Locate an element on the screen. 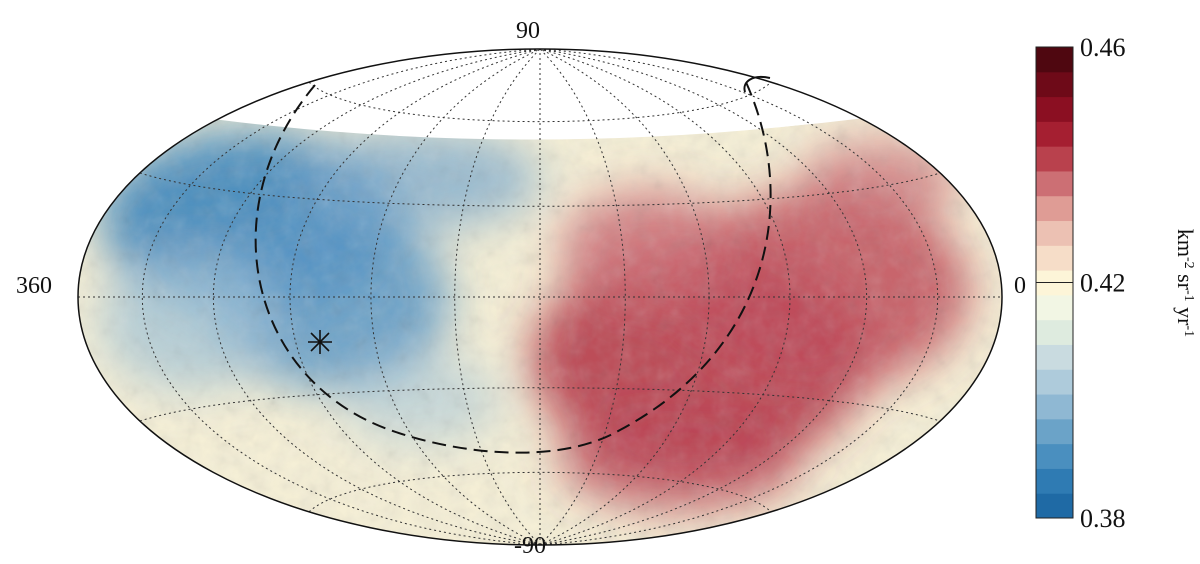 This screenshot has height=564, width=1200. lon-right-label: 0 is located at coordinates (1020, 286).